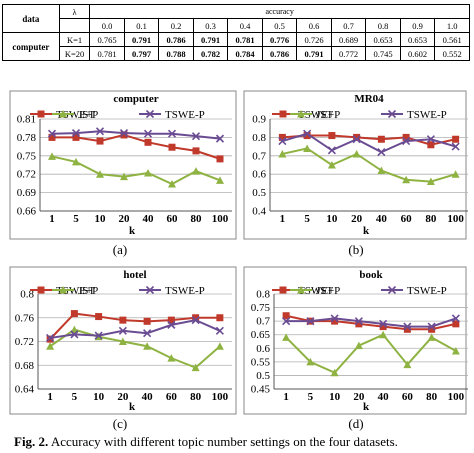 Image resolution: width=474 pixels, height=453 pixels. Describe the element at coordinates (31, 441) in the screenshot. I see `figure-label: Fig. 2.` at that location.